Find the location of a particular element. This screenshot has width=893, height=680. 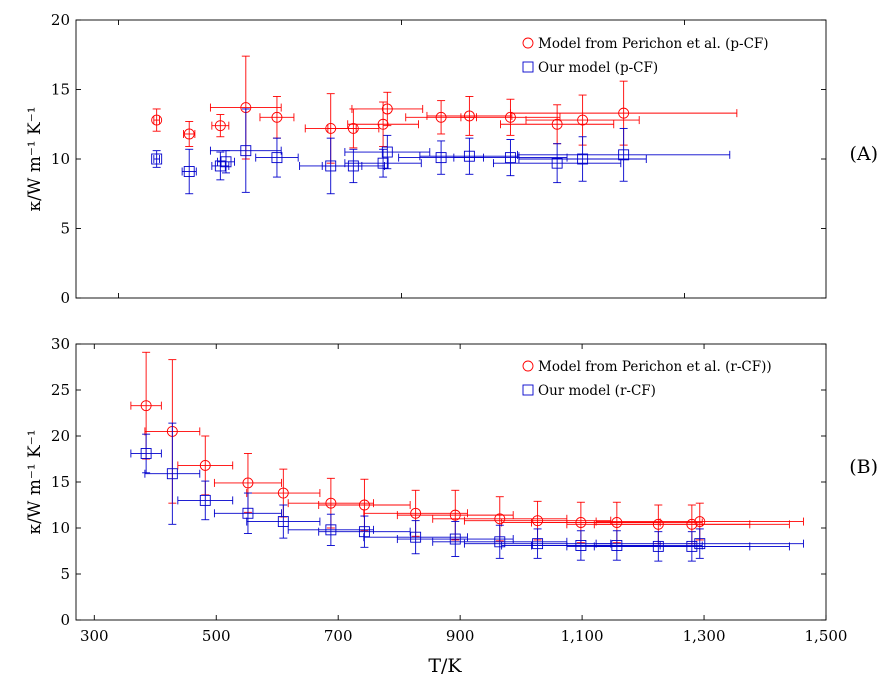

y-axis-label: κ/W m⁻¹ K⁻¹ is located at coordinates (35, 481).